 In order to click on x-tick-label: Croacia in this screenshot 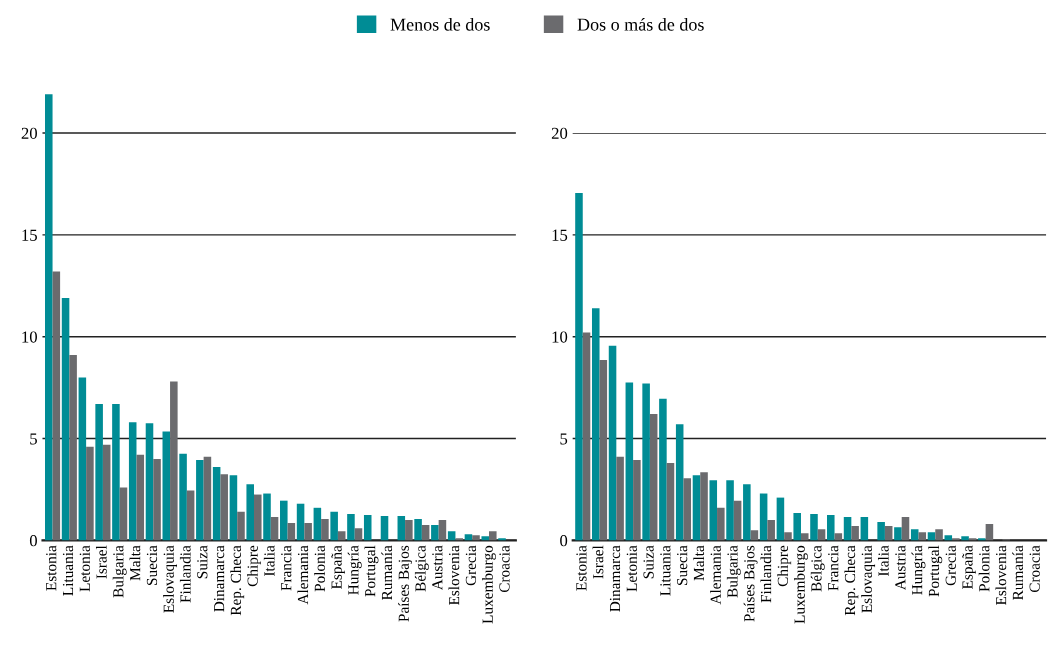, I will do `click(1034, 569)`.